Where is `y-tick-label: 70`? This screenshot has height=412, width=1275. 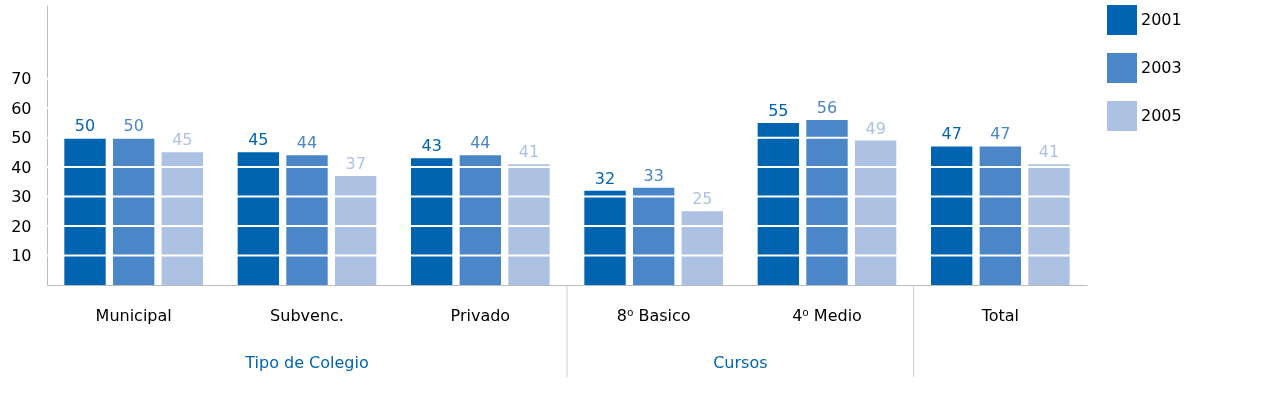
y-tick-label: 70 is located at coordinates (21, 79).